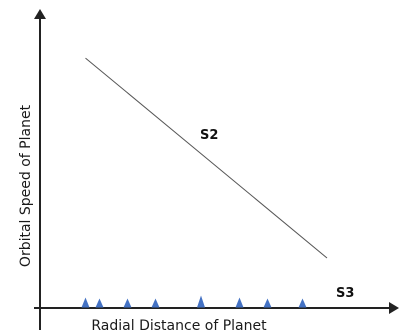 Image resolution: width=408 pixels, height=335 pixels. I want to click on y-axis-title: Orbital Speed of Planet, so click(26, 185).